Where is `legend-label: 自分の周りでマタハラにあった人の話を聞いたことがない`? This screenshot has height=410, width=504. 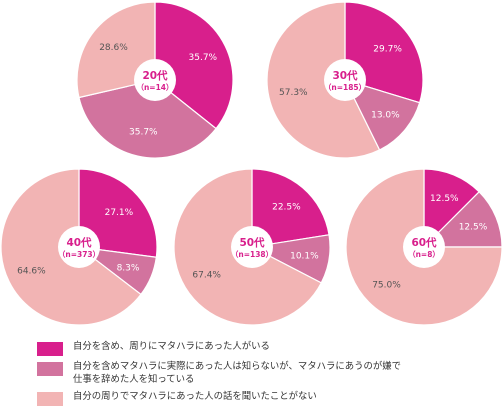 legend-label: 自分の周りでマタハラにあった人の話を聞いたことがない is located at coordinates (195, 396).